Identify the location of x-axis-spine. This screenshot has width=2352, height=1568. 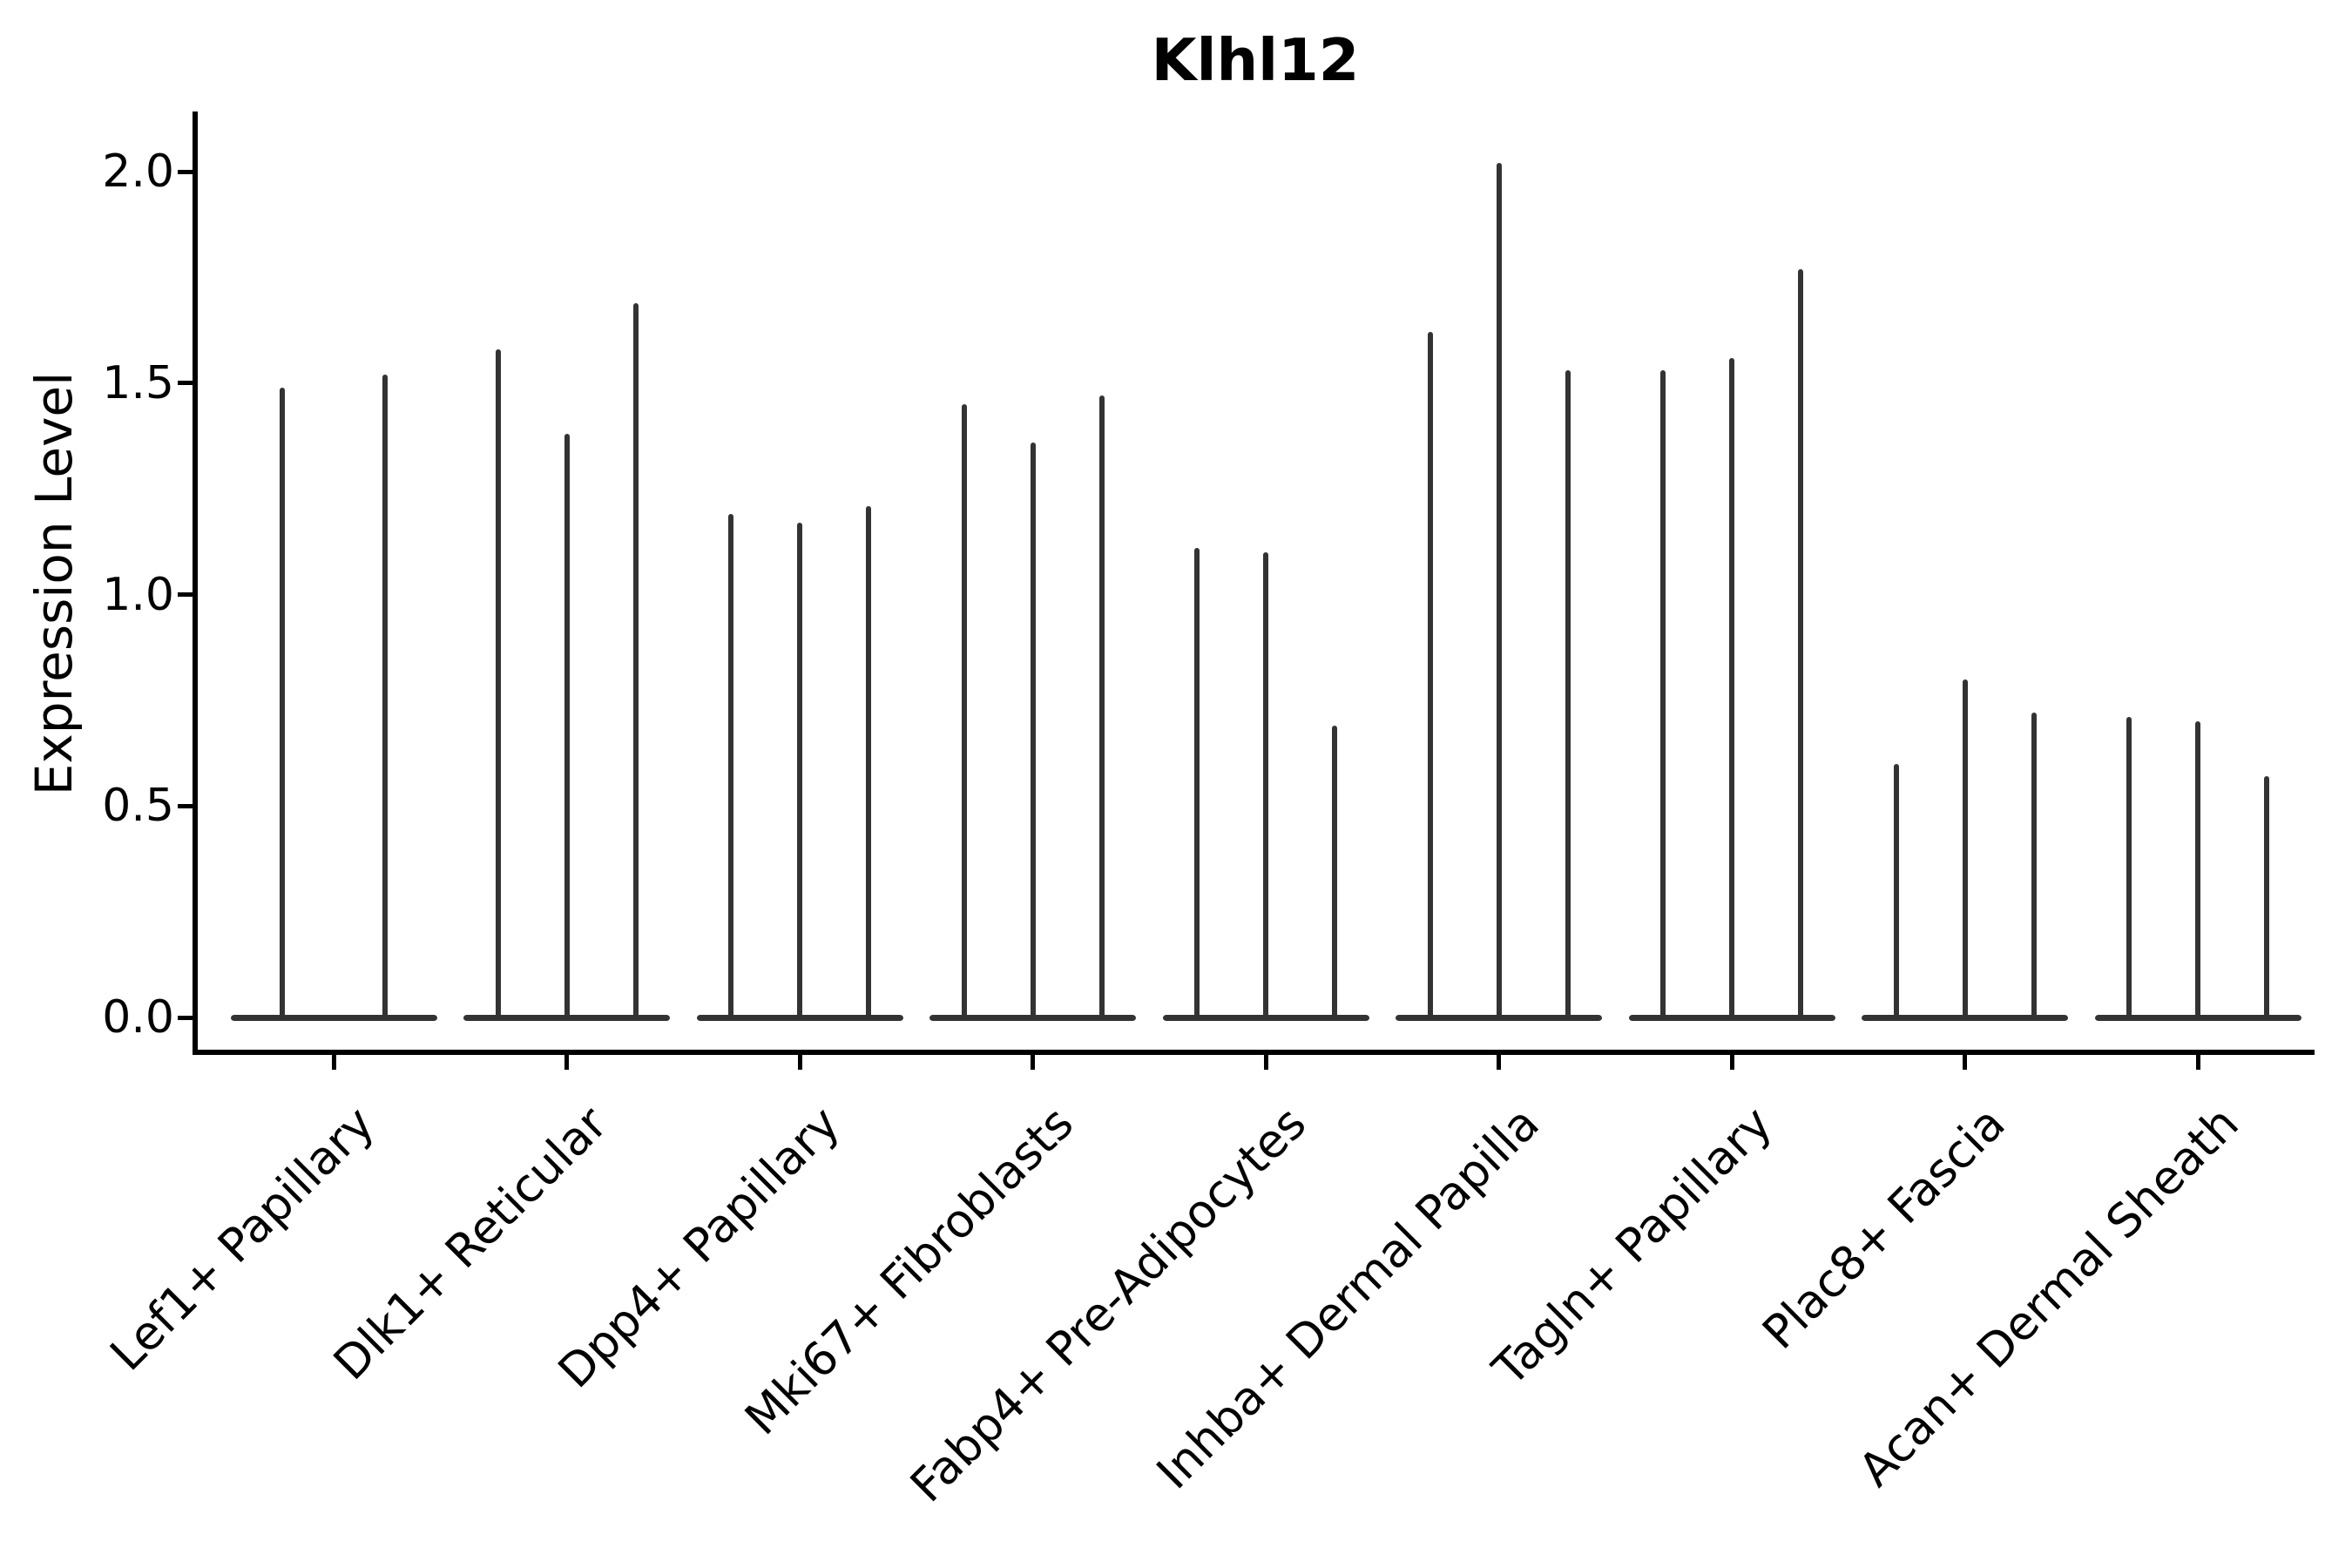
(1254, 1053).